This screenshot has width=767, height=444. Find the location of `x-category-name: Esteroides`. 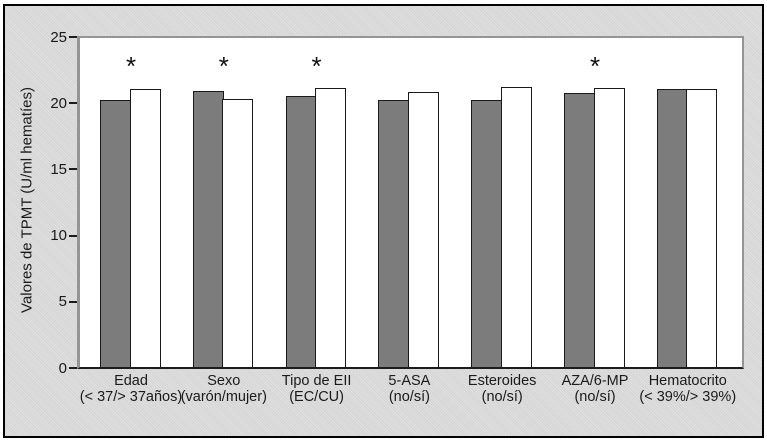

x-category-name: Esteroides is located at coordinates (502, 381).